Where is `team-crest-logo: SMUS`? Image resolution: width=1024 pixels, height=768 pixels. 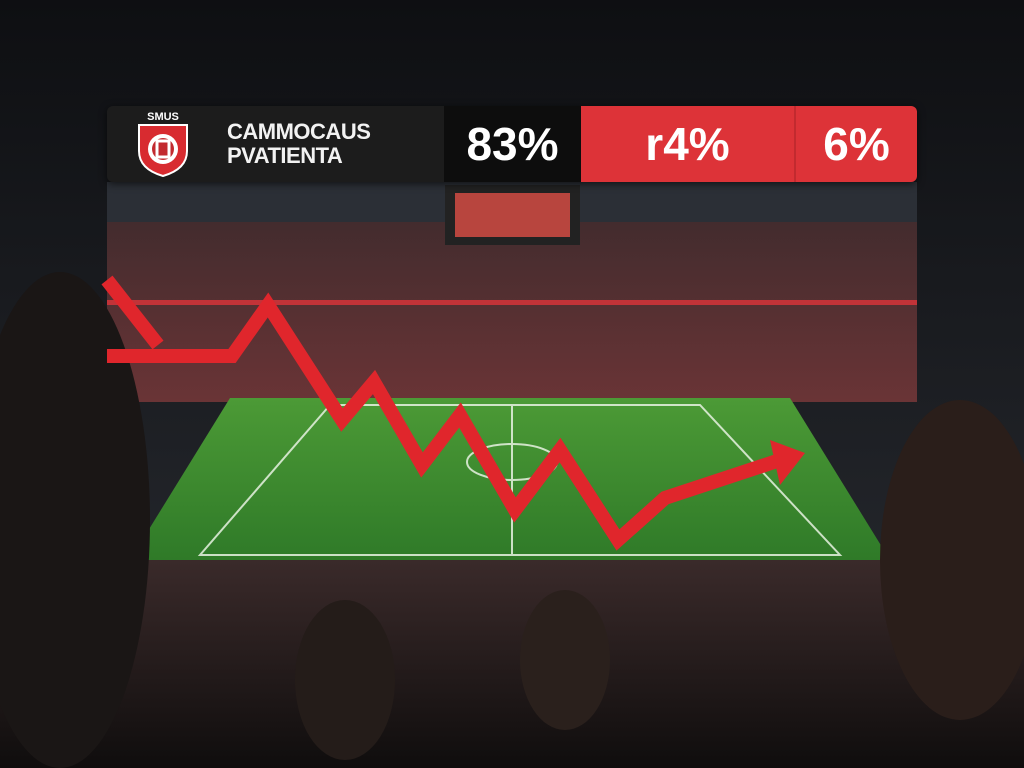
team-crest-logo: SMUS is located at coordinates (163, 144).